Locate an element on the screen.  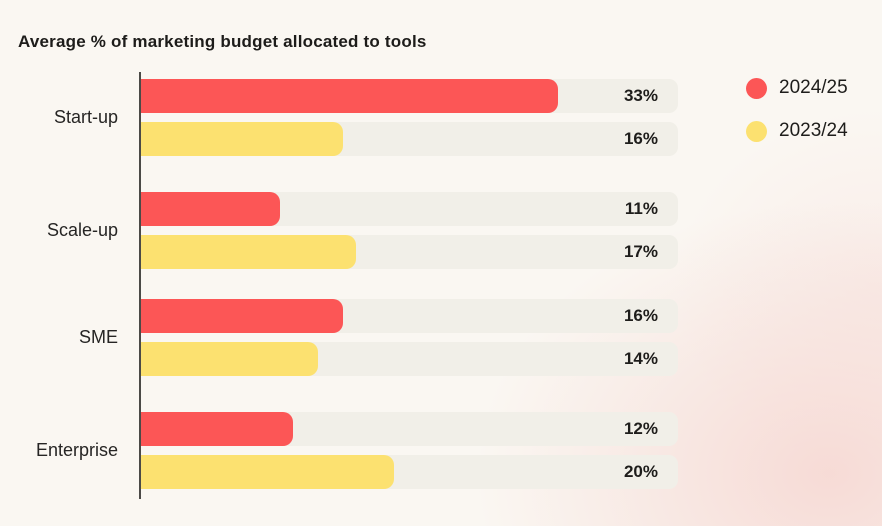
bar-track: 14% is located at coordinates (409, 359).